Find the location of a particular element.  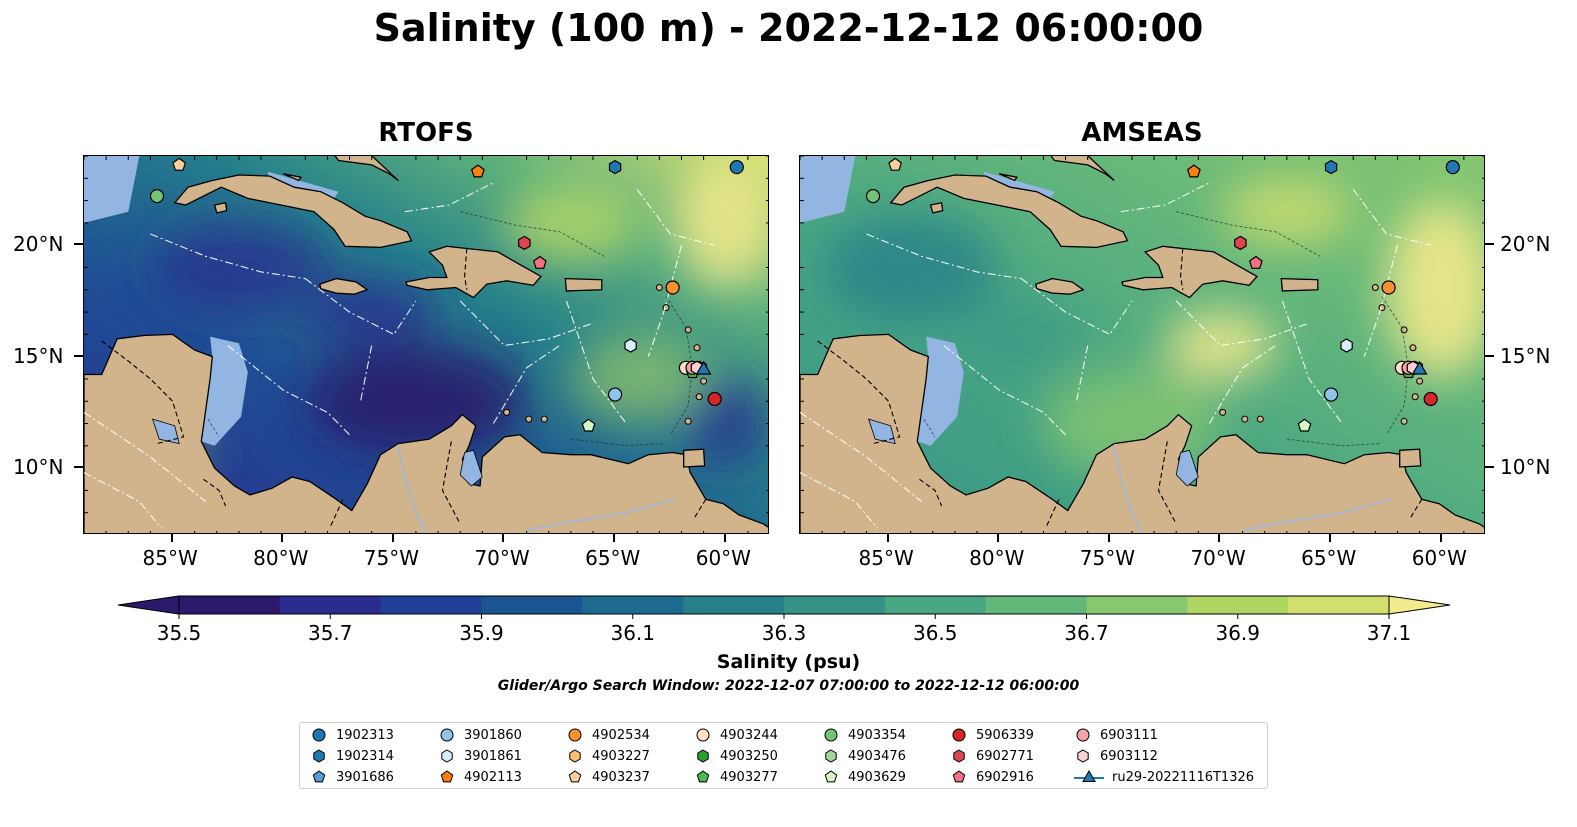

colorbar-tick-label: 36.9 is located at coordinates (1237, 633).